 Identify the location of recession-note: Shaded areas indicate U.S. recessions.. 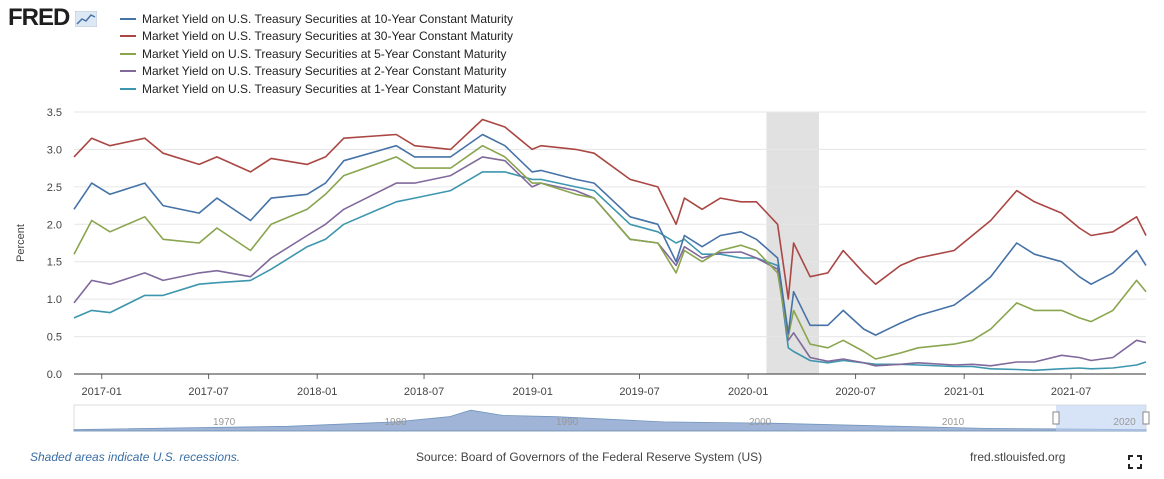
(135, 457).